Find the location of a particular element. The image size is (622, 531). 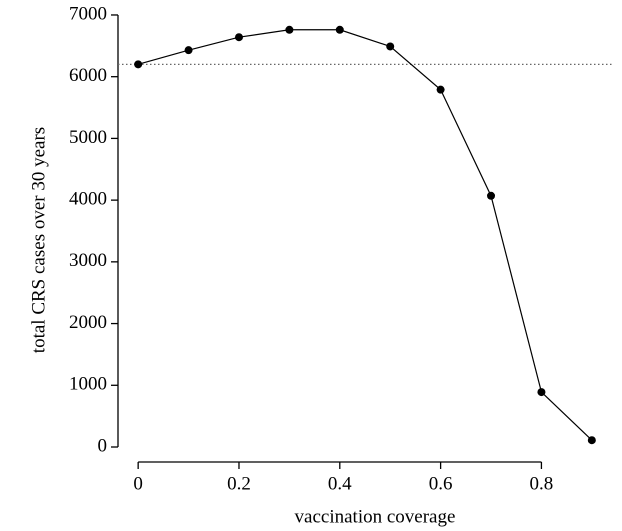

x-tick-label: 0 is located at coordinates (138, 483).